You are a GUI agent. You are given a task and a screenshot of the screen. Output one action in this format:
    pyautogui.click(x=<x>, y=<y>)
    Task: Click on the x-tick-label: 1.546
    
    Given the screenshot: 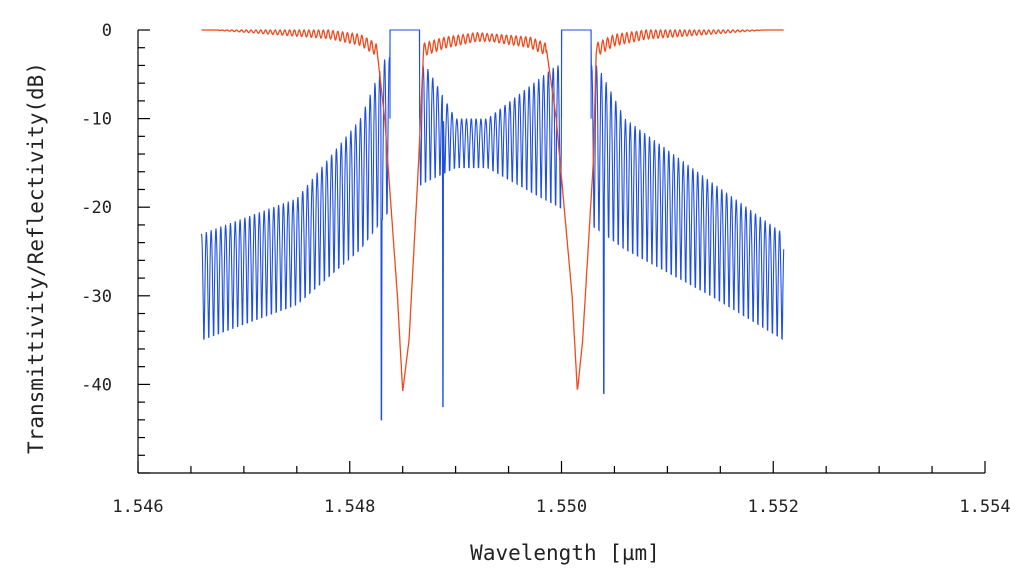 What is the action you would take?
    pyautogui.click(x=137, y=507)
    